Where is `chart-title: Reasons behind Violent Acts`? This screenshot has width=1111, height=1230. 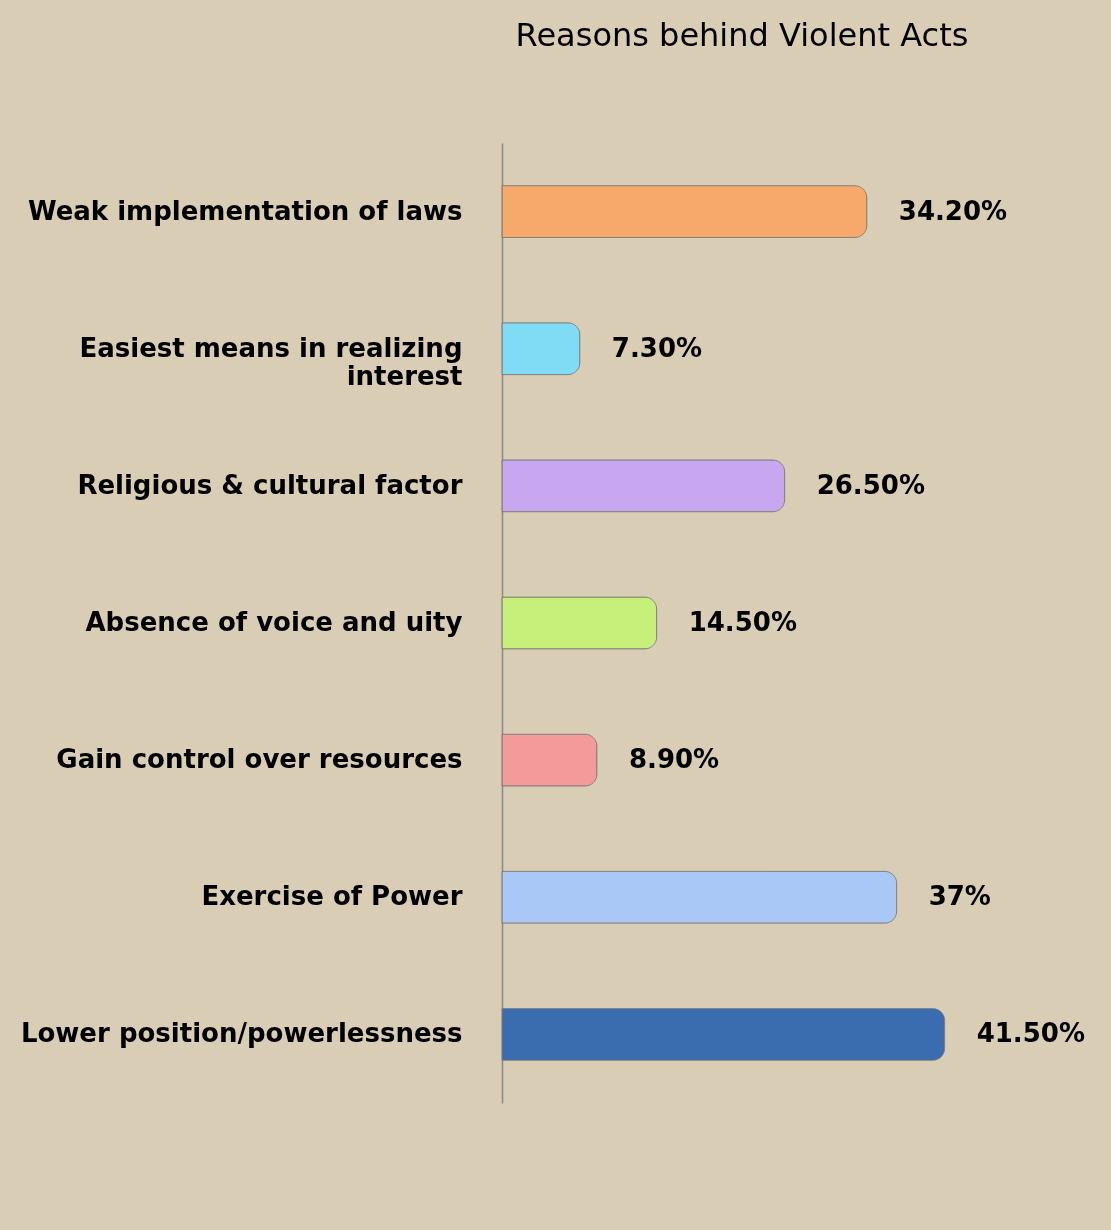
chart-title: Reasons behind Violent Acts is located at coordinates (742, 35).